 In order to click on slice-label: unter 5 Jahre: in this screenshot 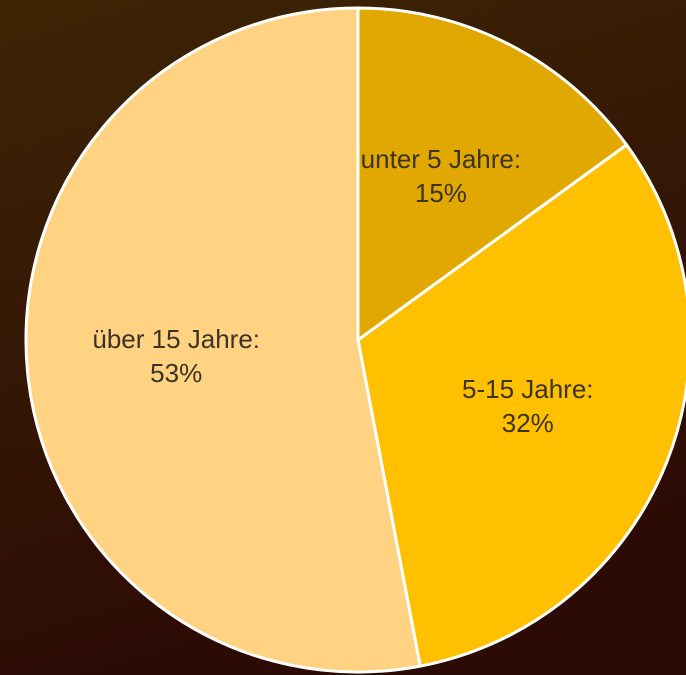, I will do `click(441, 159)`.